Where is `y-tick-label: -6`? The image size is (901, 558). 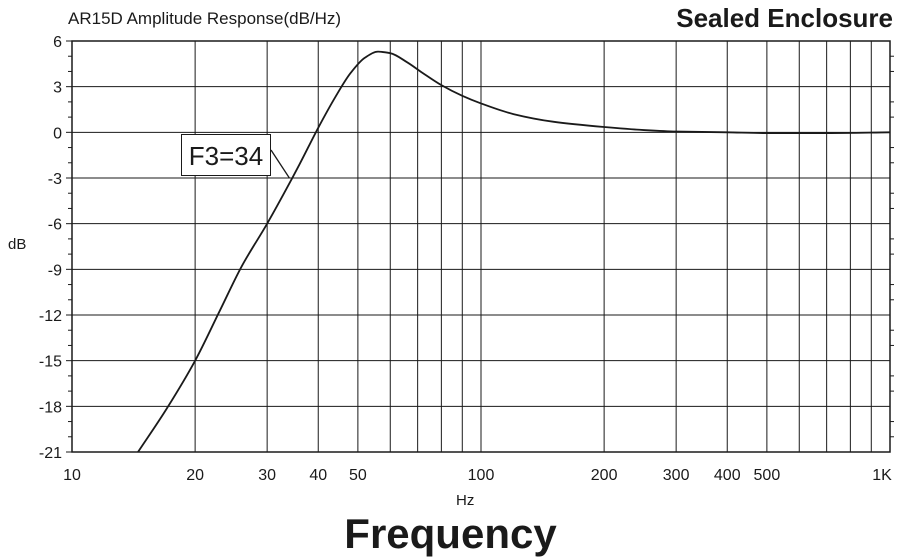 y-tick-label: -6 is located at coordinates (55, 225).